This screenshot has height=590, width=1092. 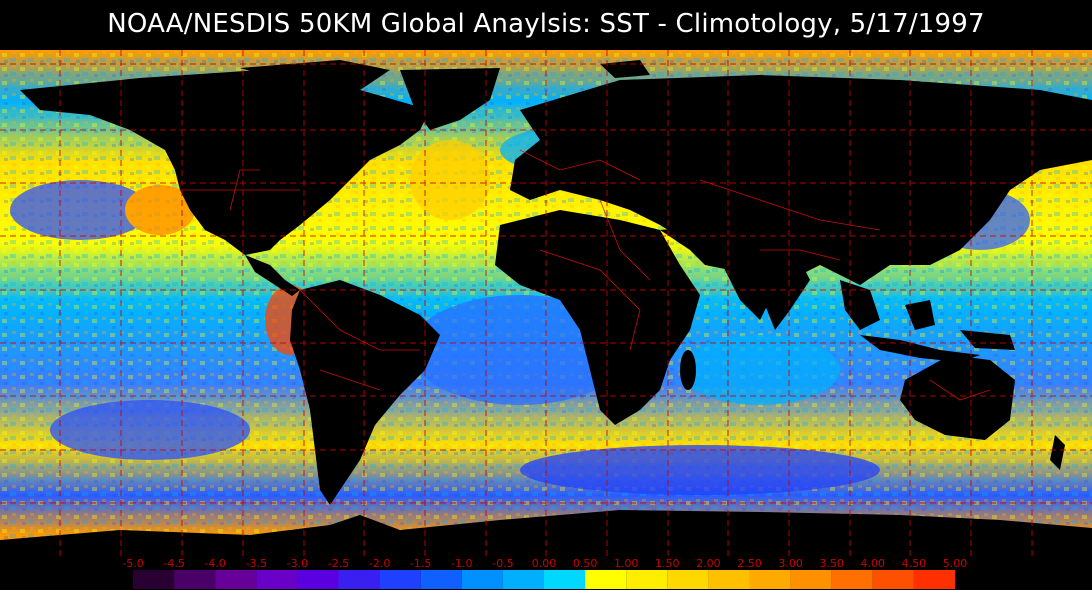 What do you see at coordinates (1057, 452) in the screenshot?
I see `new-zealand` at bounding box center [1057, 452].